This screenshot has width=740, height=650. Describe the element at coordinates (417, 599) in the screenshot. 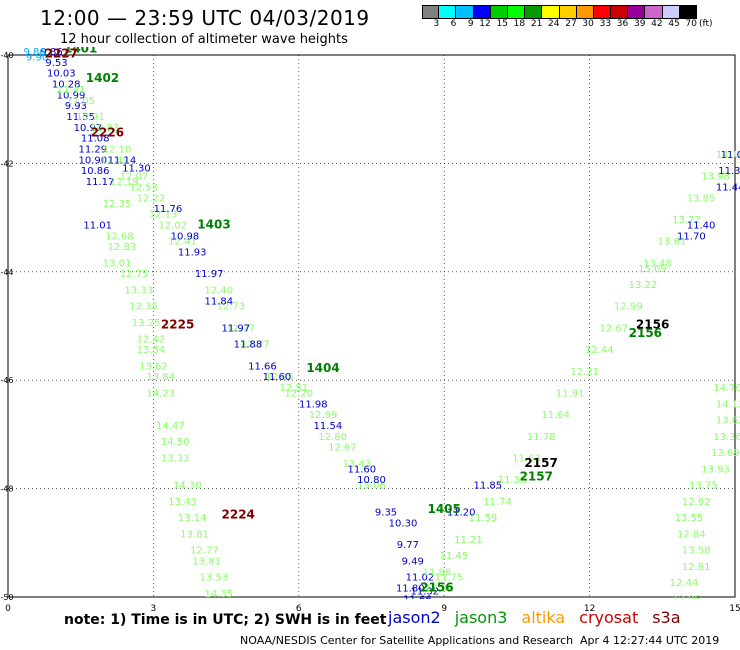

I see `swh-value: 11.66` at that location.